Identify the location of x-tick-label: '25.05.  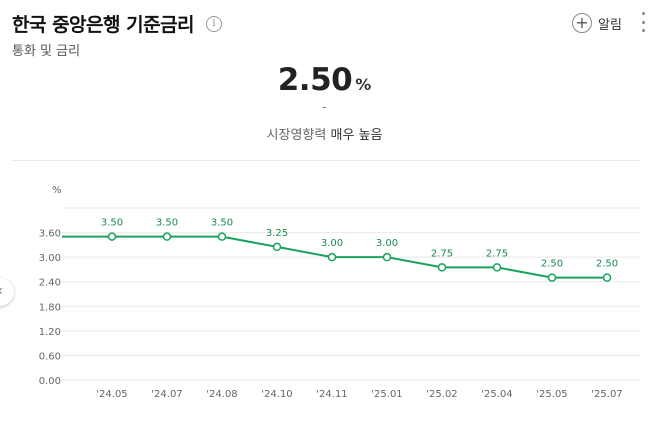
(551, 394).